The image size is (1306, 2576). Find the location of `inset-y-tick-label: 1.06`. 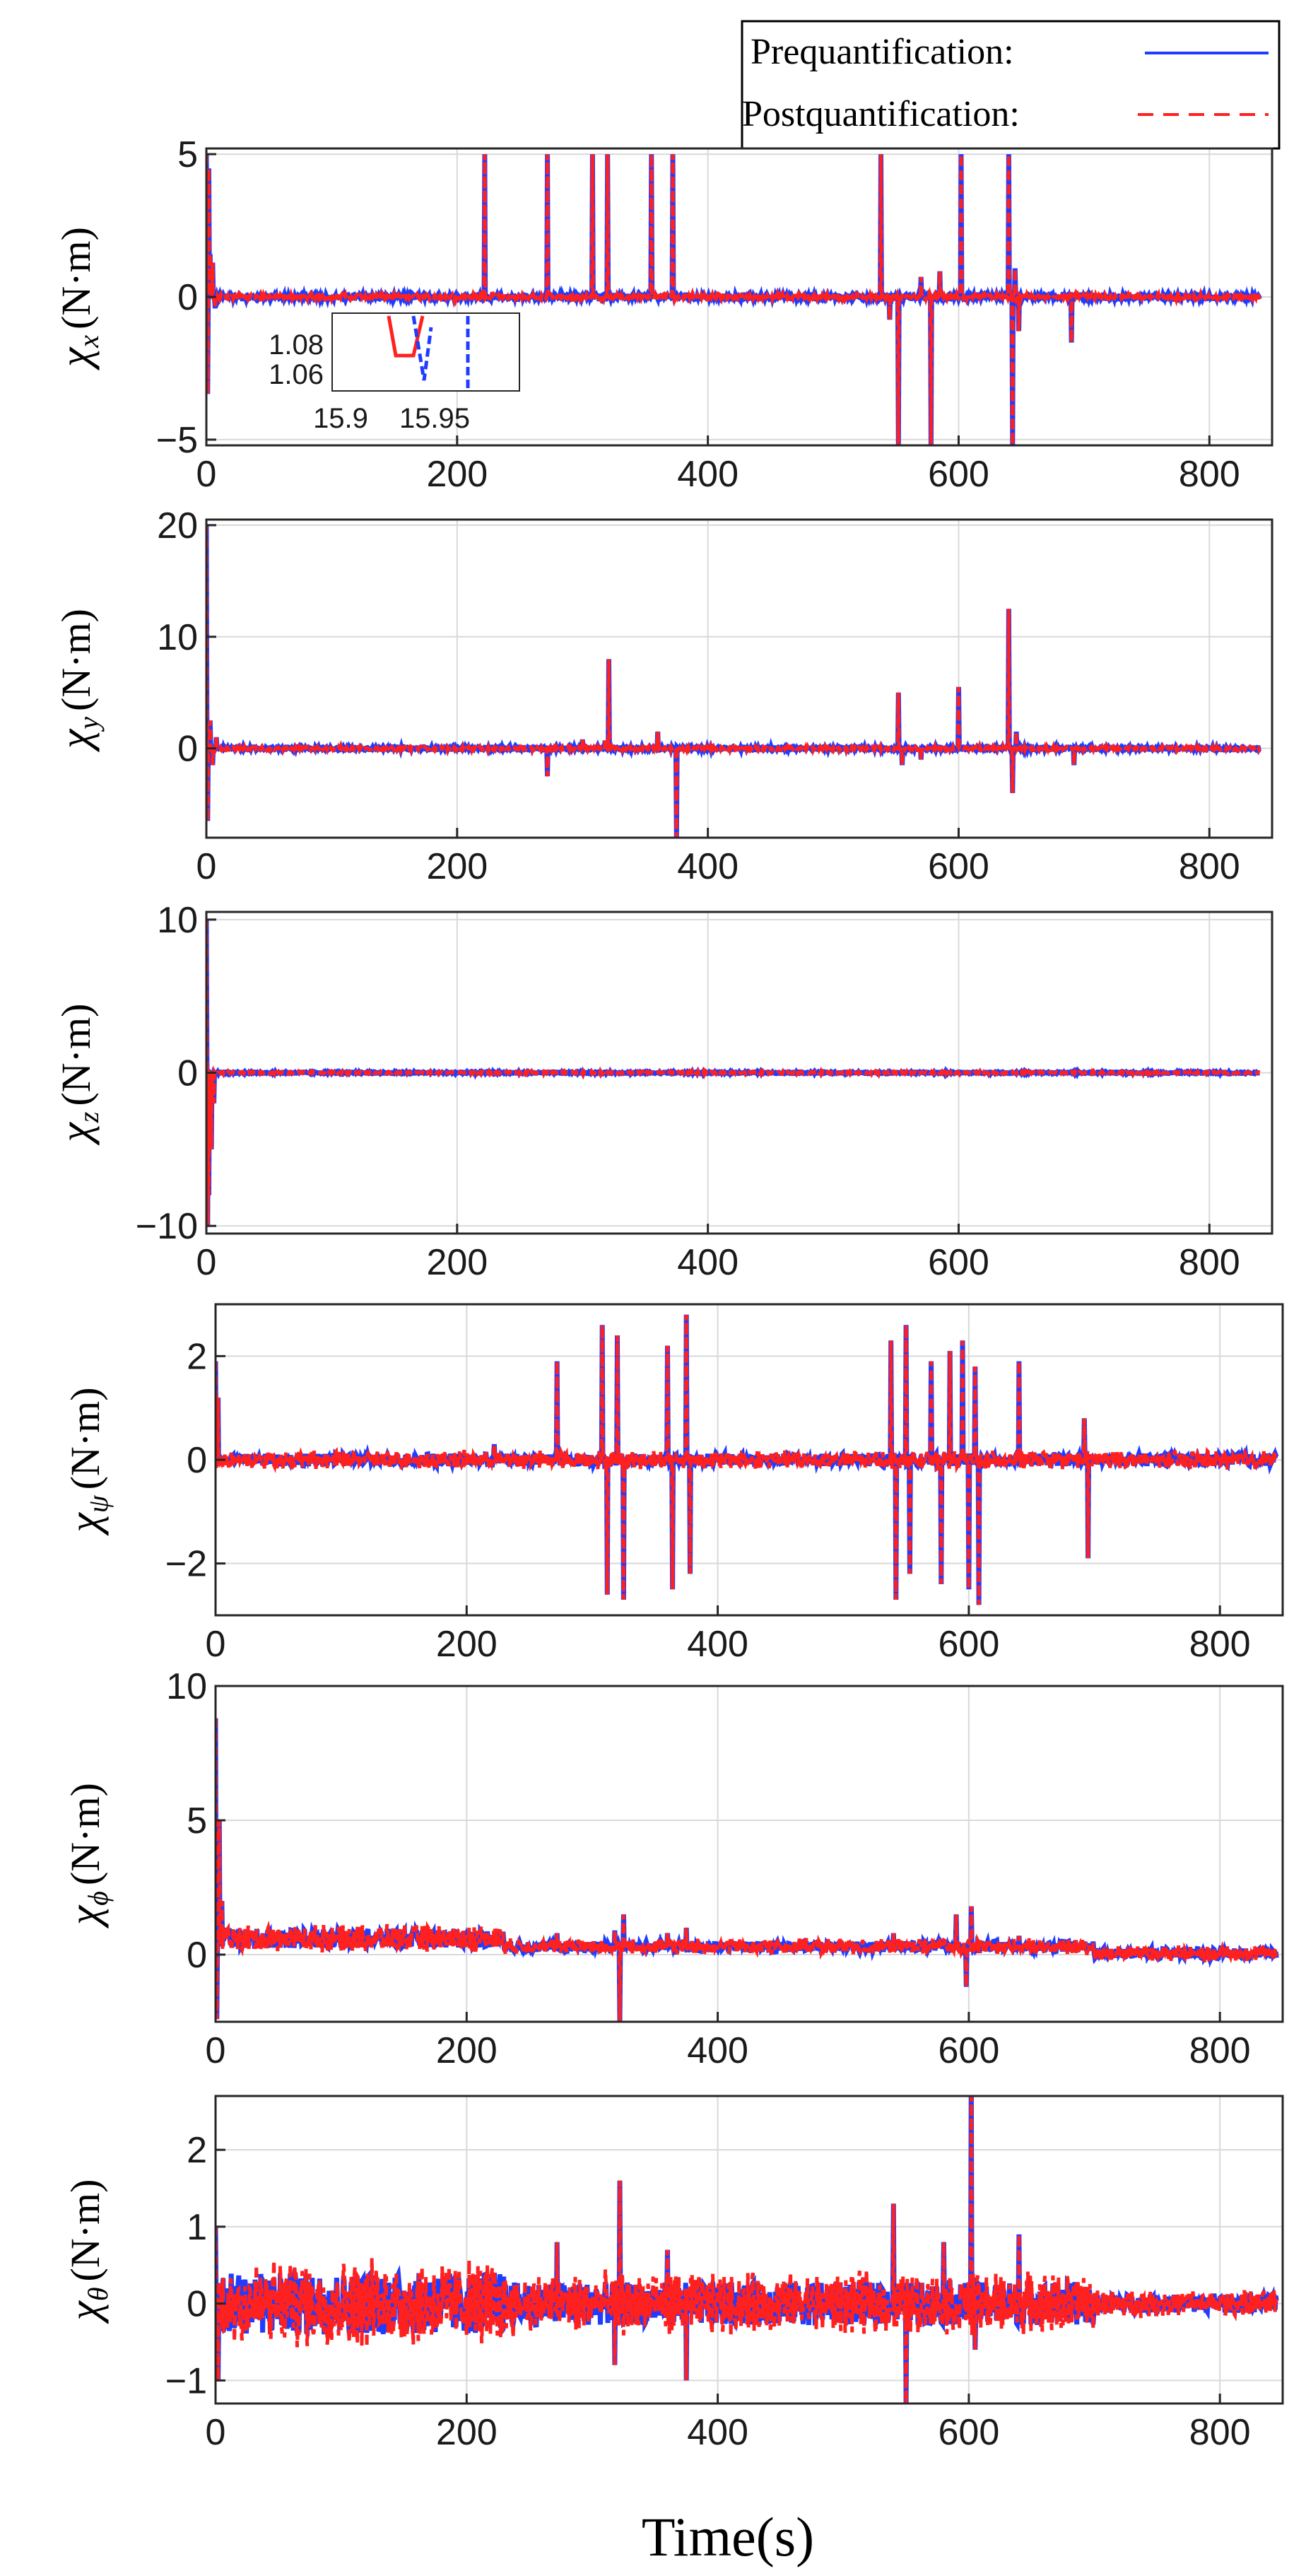

inset-y-tick-label: 1.06 is located at coordinates (296, 375).